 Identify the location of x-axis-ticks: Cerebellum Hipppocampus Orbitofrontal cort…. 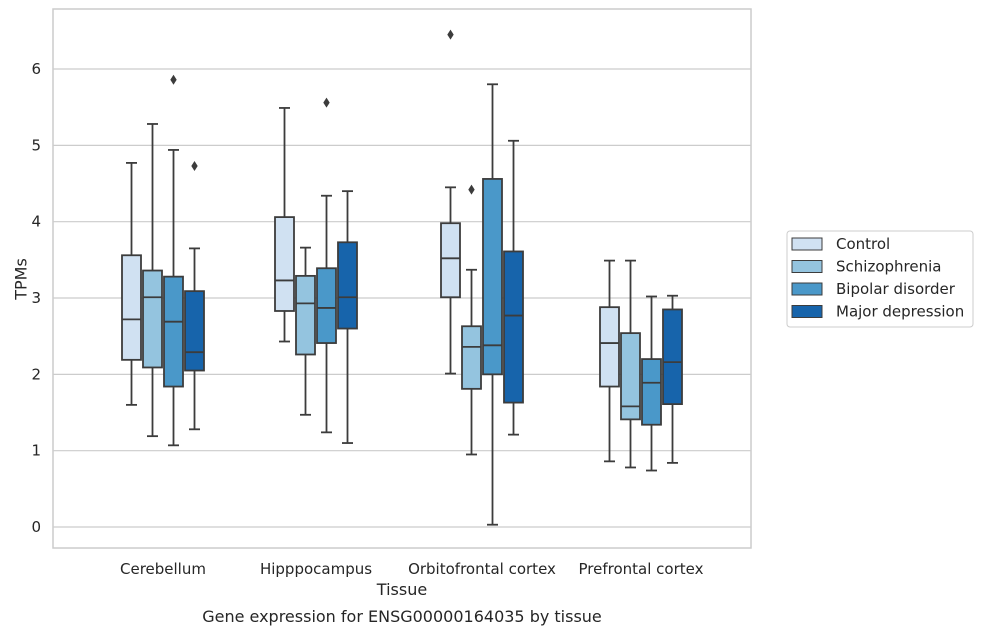
(412, 569).